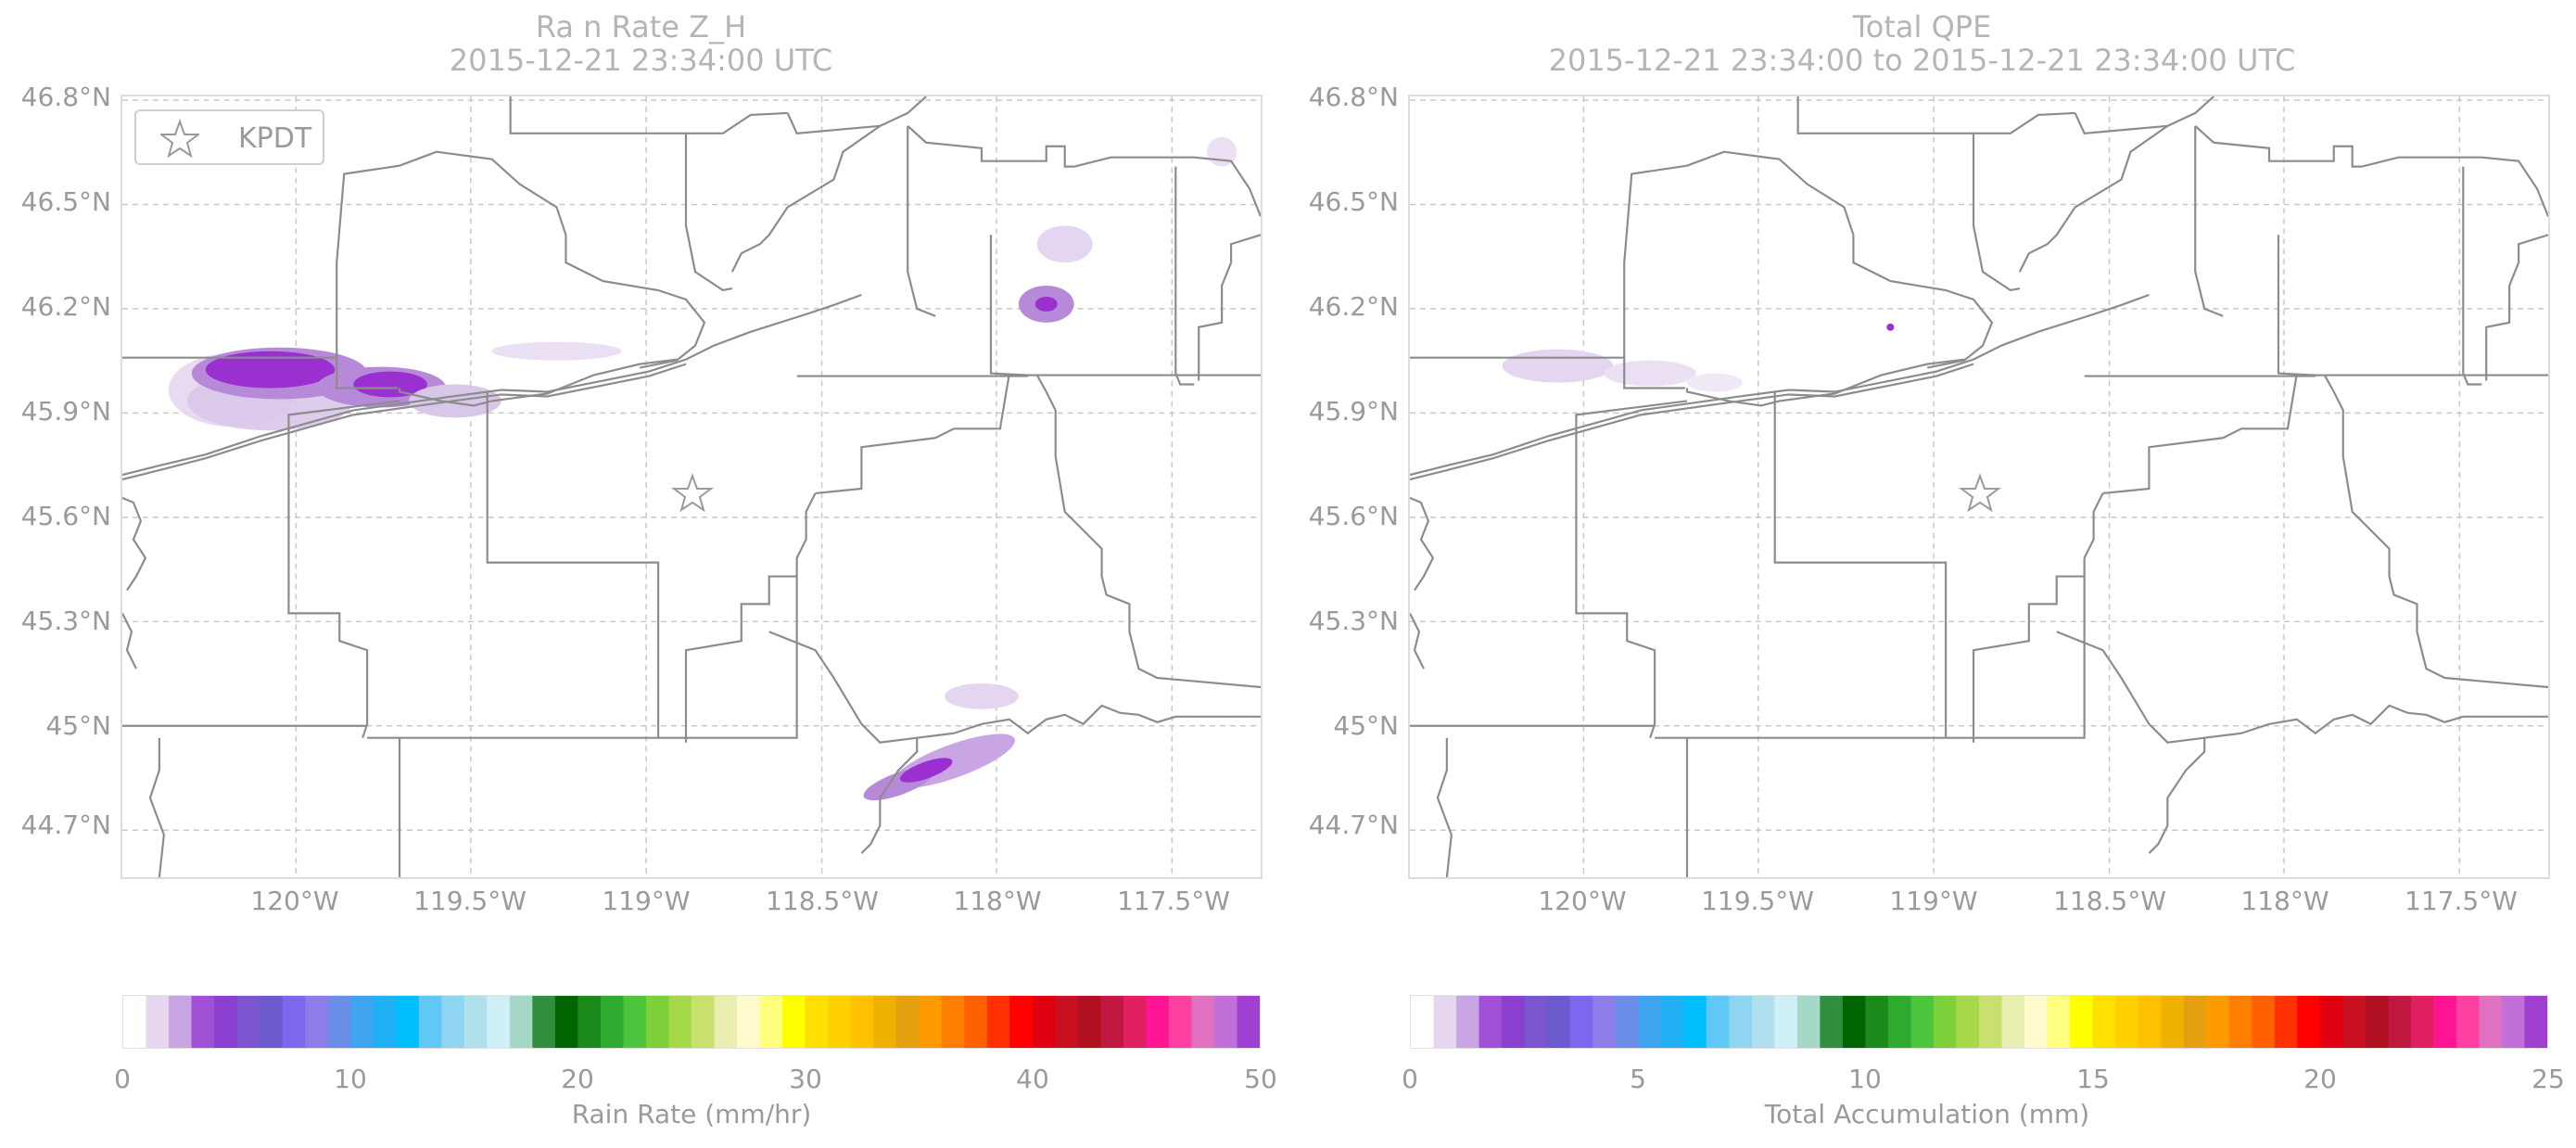  I want to click on colorbar-label: Rain Rate (mm/hr), so click(691, 1114).